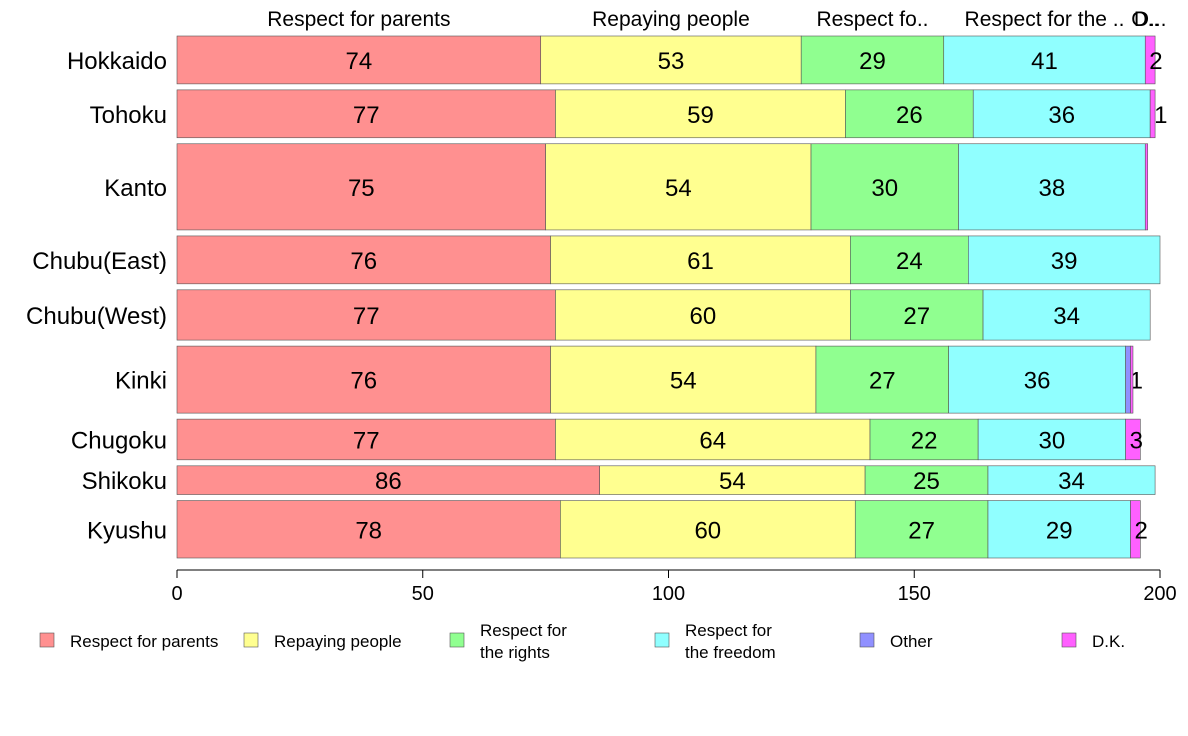  What do you see at coordinates (141, 381) in the screenshot?
I see `category-label: Kinki` at bounding box center [141, 381].